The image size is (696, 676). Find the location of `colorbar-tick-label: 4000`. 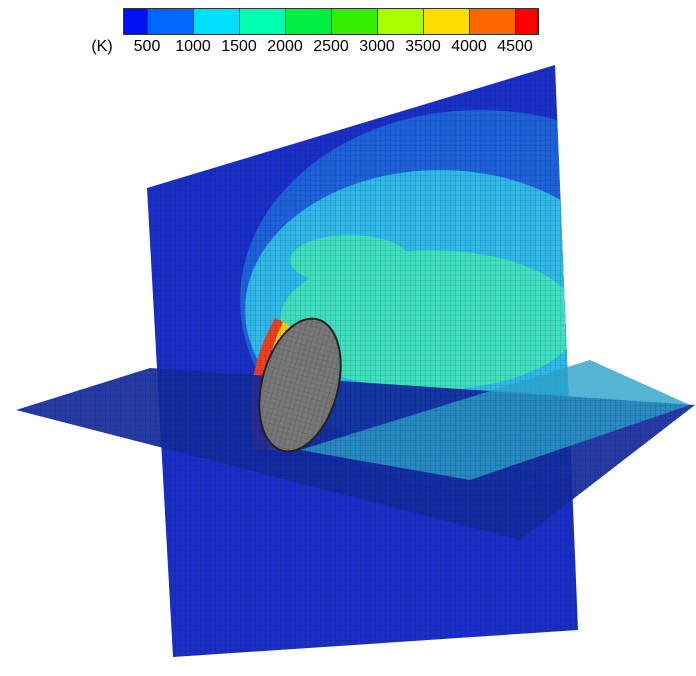

colorbar-tick-label: 4000 is located at coordinates (469, 46).